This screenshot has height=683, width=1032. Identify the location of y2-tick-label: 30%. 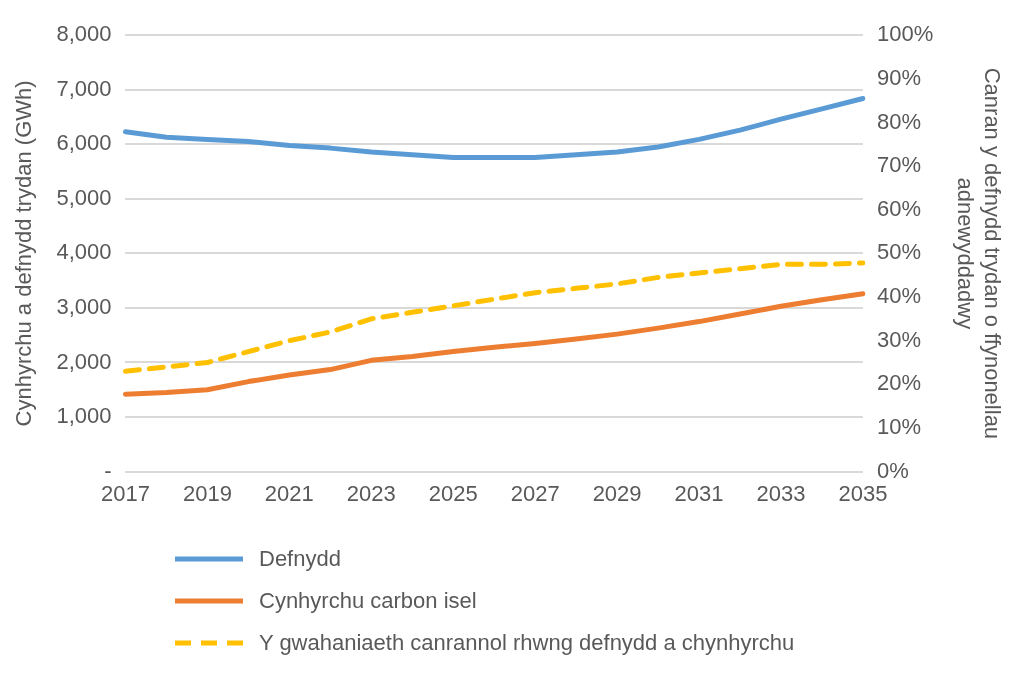
(898, 339).